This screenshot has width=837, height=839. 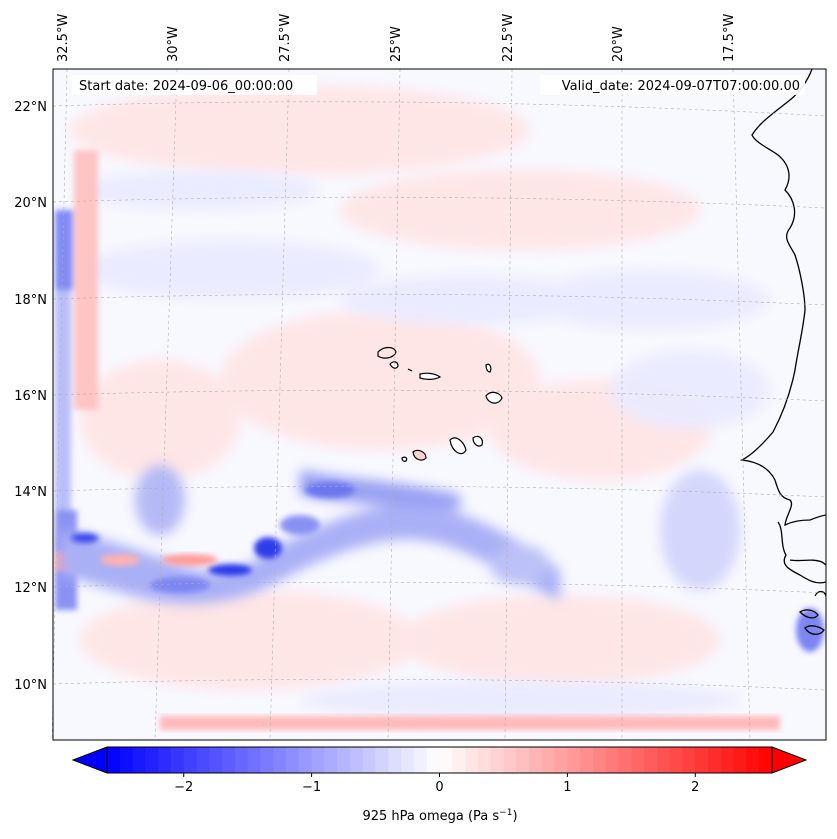 I want to click on colorbar-label-exponent: −1, so click(x=505, y=813).